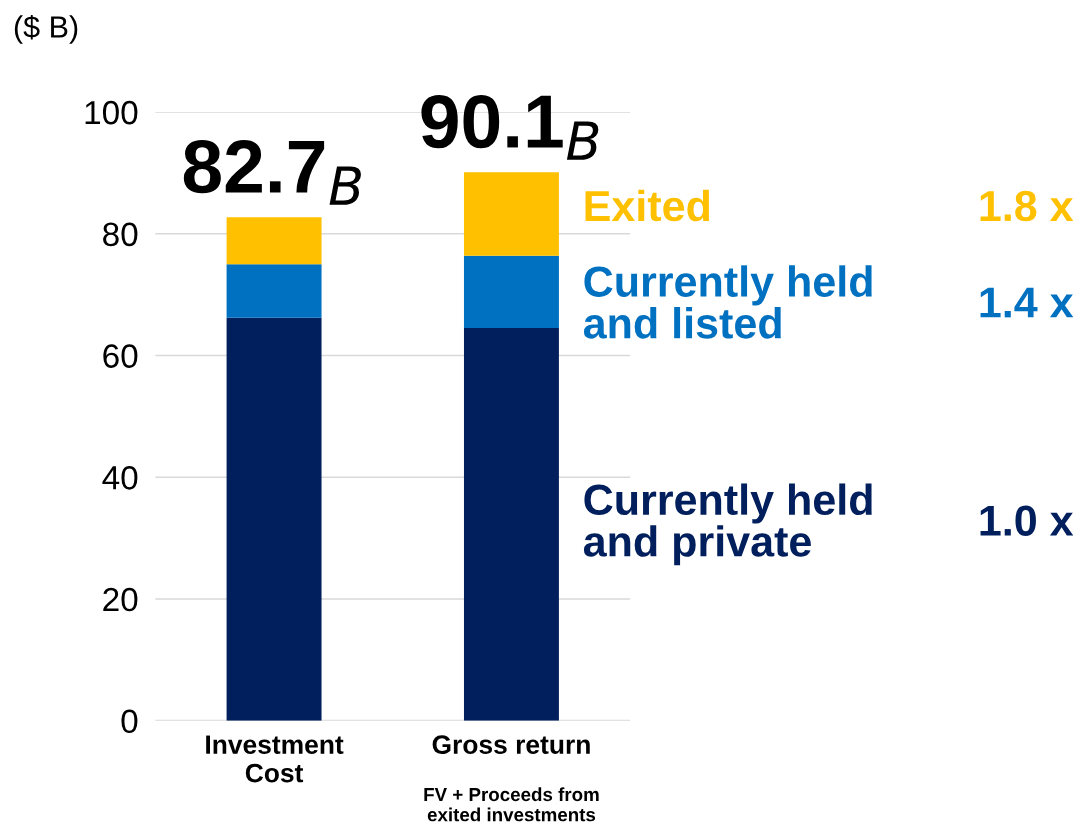  What do you see at coordinates (1027, 302) in the screenshot?
I see `text: 1.4 x` at bounding box center [1027, 302].